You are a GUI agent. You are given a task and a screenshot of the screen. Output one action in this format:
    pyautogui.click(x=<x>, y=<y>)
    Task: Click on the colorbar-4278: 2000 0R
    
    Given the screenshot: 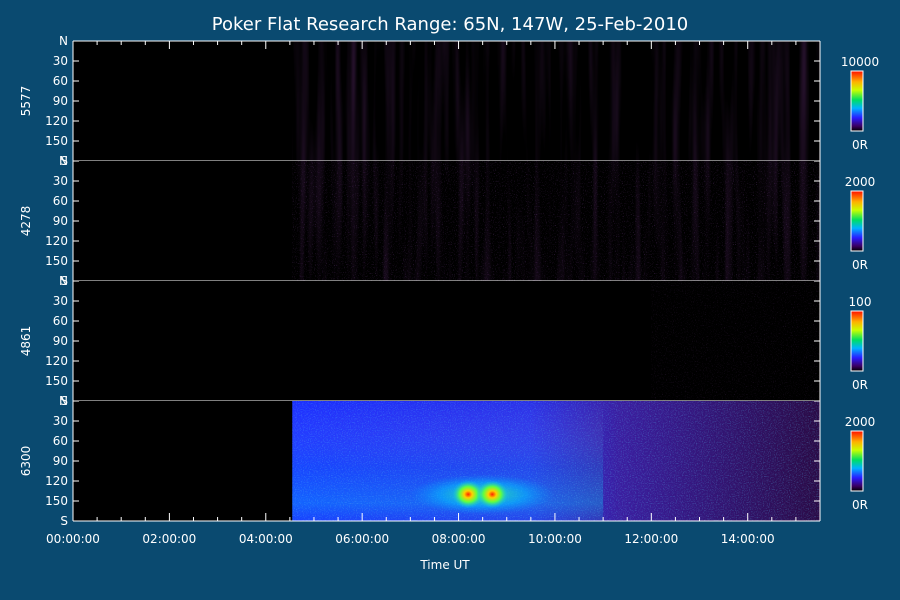 What is the action you would take?
    pyautogui.click(x=860, y=223)
    